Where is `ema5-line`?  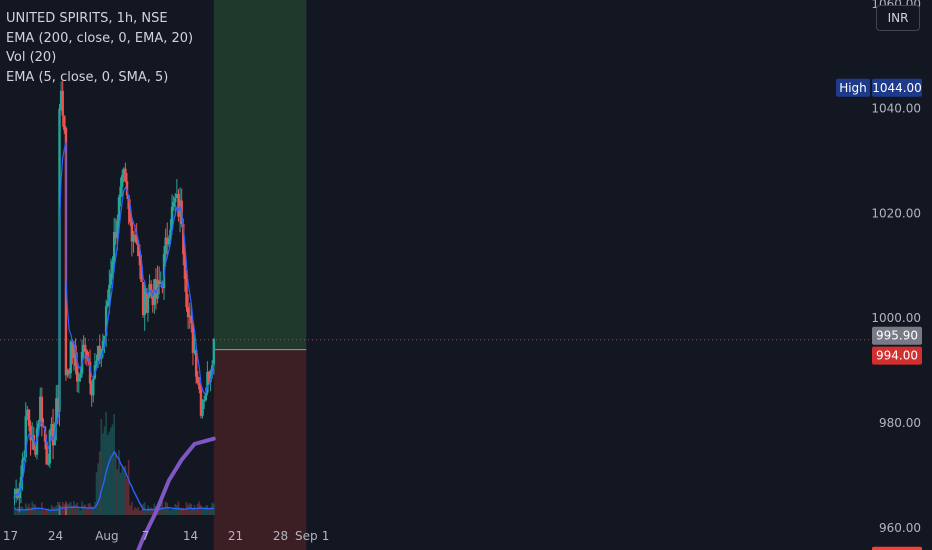
ema5-line is located at coordinates (114, 319).